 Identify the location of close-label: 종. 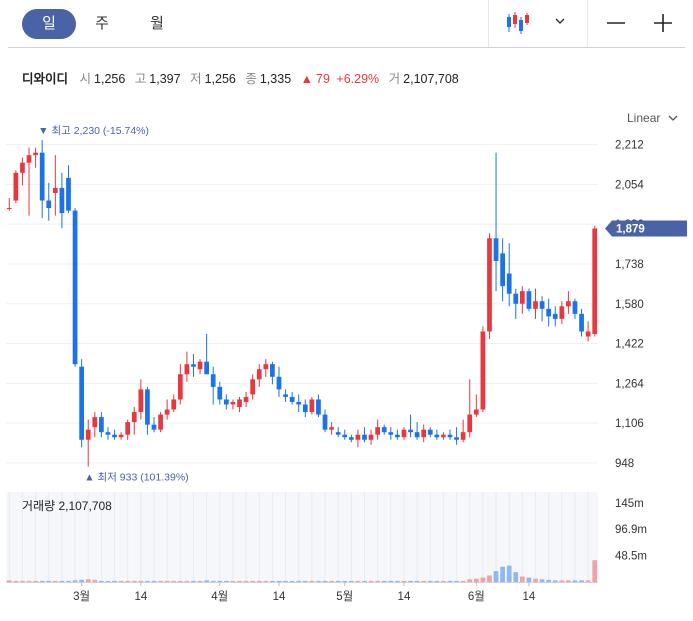
(251, 79).